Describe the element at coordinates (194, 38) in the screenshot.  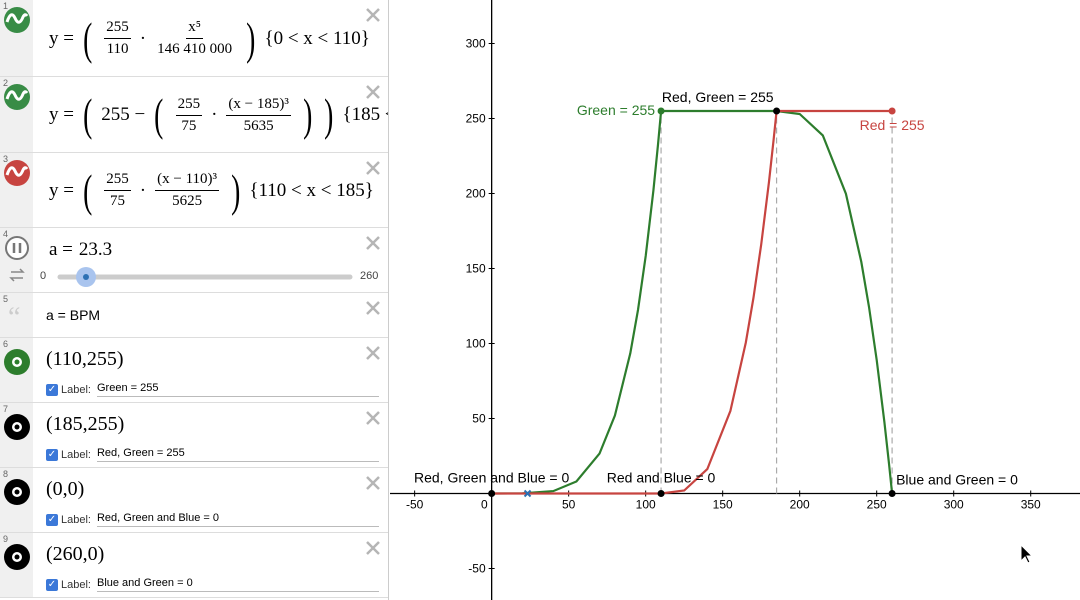
I see `fraction: x⁵ 146 410 000` at that location.